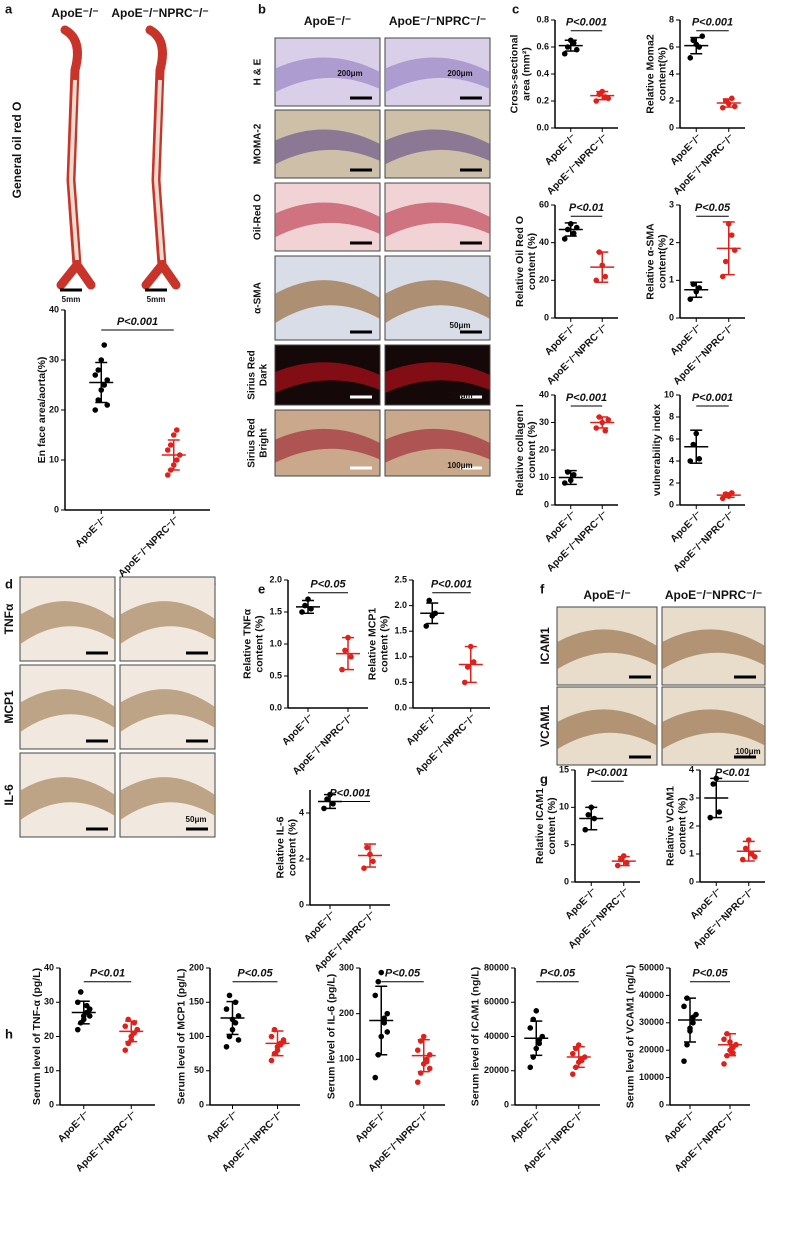  Describe the element at coordinates (9, 618) in the screenshot. I see `label: TNFα` at that location.